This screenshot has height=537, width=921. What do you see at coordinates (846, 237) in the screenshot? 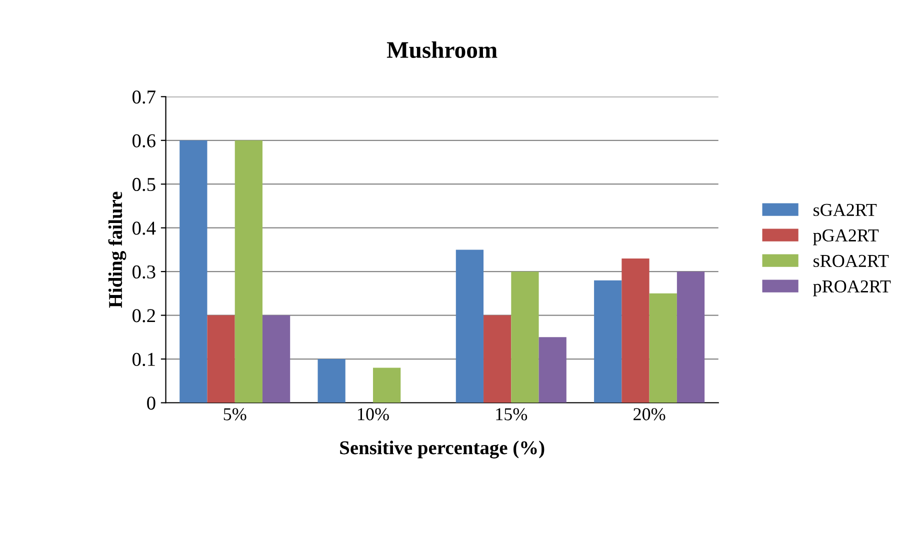
I see `legend-label: pGA2RT` at bounding box center [846, 237].